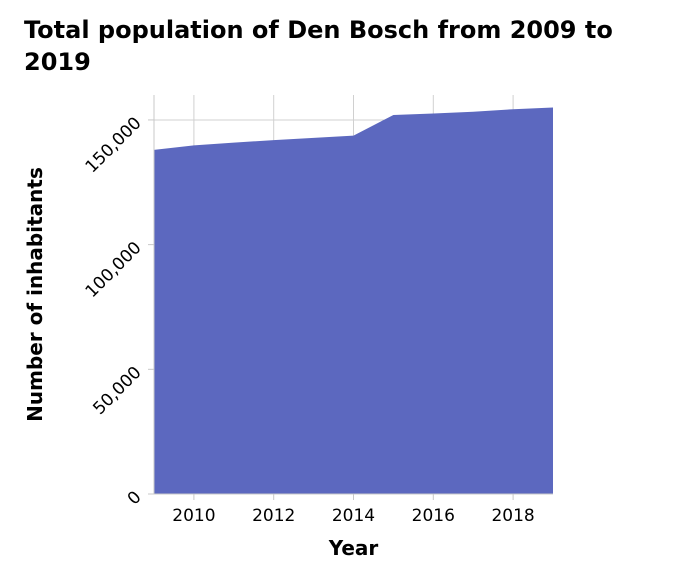 This screenshot has width=696, height=580. Describe the element at coordinates (193, 516) in the screenshot. I see `x-tick-label: 2010` at that location.